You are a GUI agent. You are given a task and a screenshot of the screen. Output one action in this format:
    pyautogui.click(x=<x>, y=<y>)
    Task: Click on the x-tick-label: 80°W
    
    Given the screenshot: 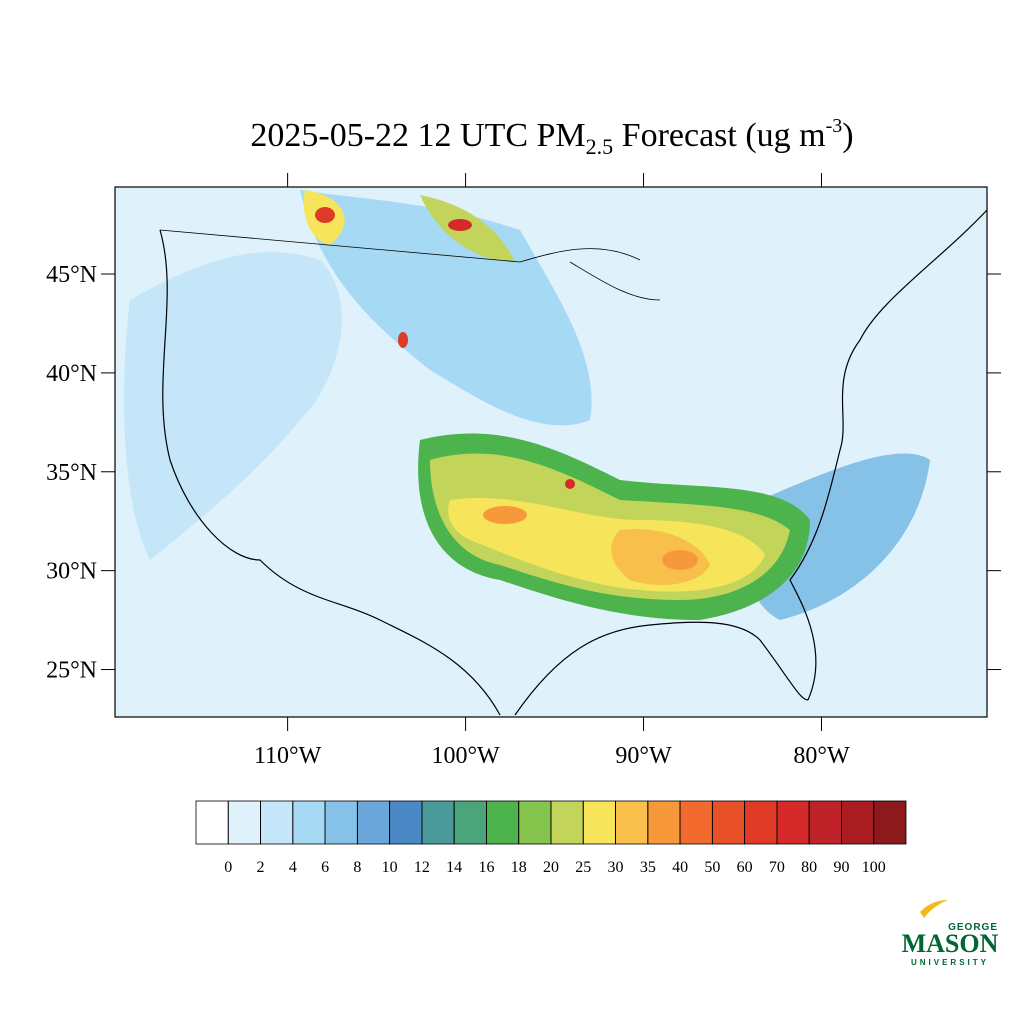 What is the action you would take?
    pyautogui.click(x=821, y=756)
    